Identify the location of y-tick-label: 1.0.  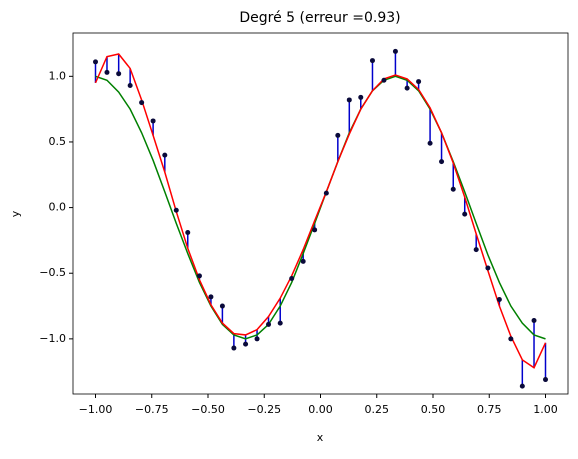
(58, 75).